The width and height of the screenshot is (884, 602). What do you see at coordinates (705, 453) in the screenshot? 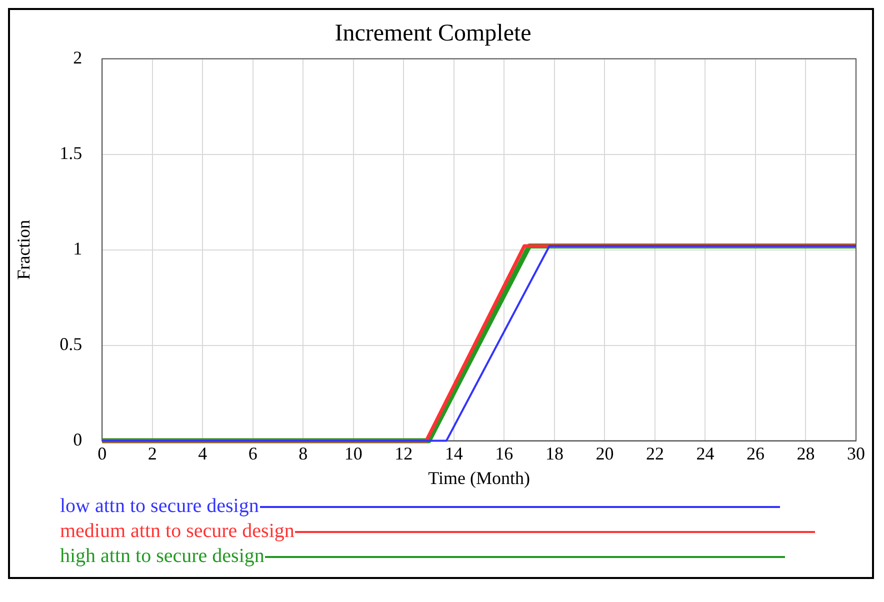
I see `x-tick-label: 24` at bounding box center [705, 453].